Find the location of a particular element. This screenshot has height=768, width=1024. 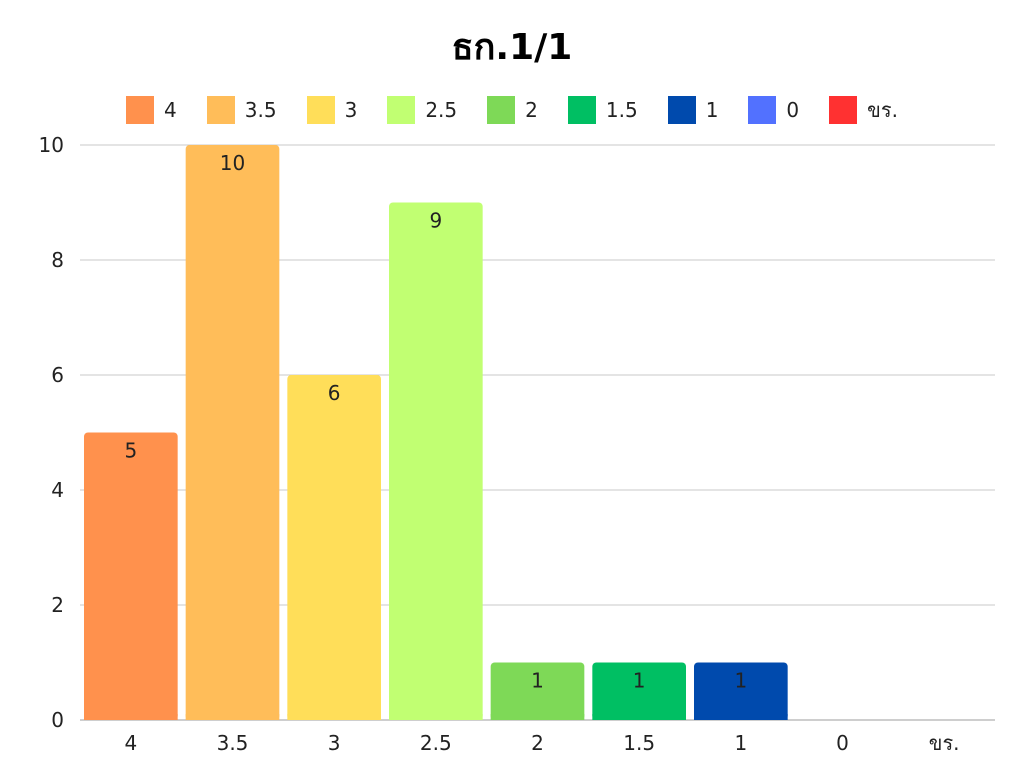

legend-label: 0 is located at coordinates (793, 110).